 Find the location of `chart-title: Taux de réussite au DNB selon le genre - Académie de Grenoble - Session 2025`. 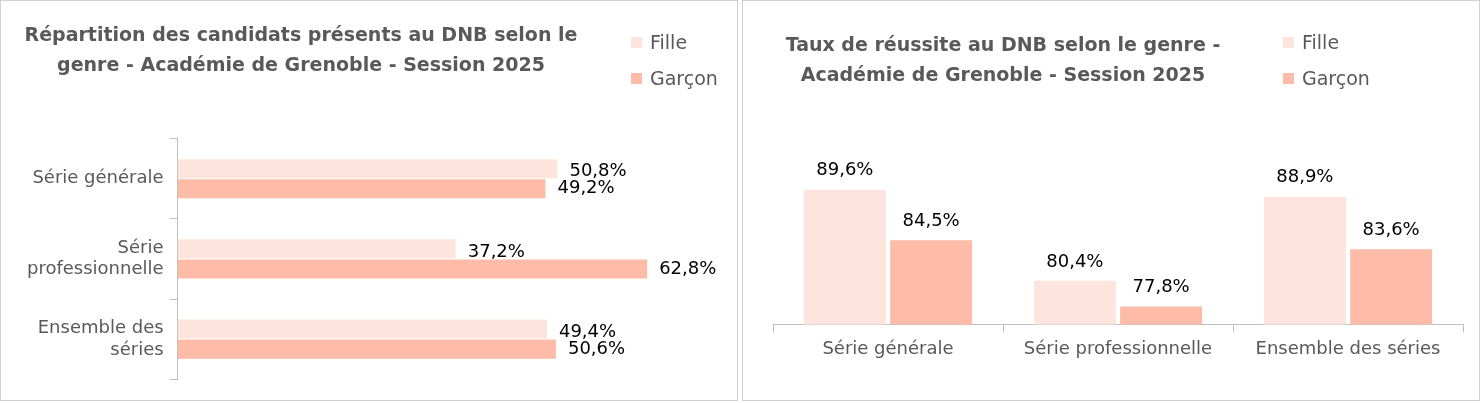

chart-title: Taux de réussite au DNB selon le genre - Académie de Grenoble - Session 2025 is located at coordinates (1003, 59).